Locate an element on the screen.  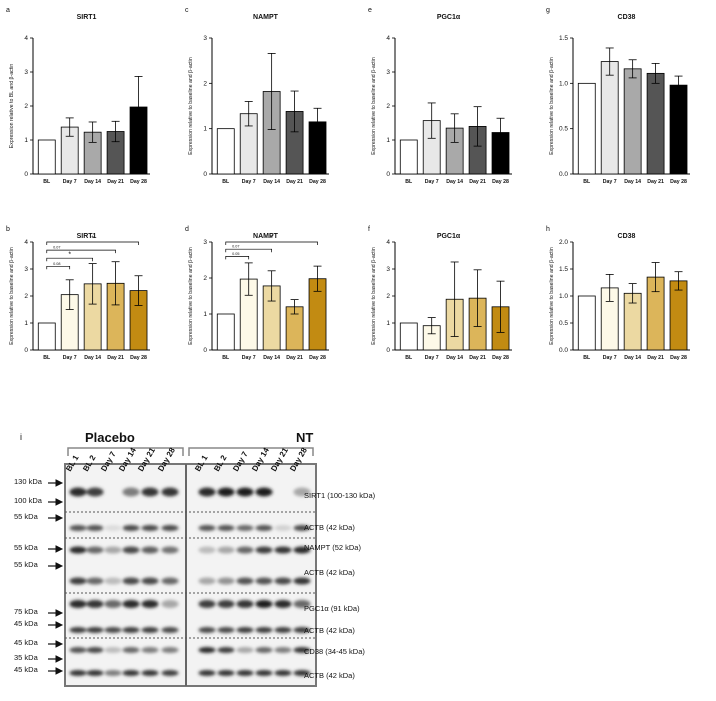
chart-title: SIRT1 is located at coordinates (87, 236).